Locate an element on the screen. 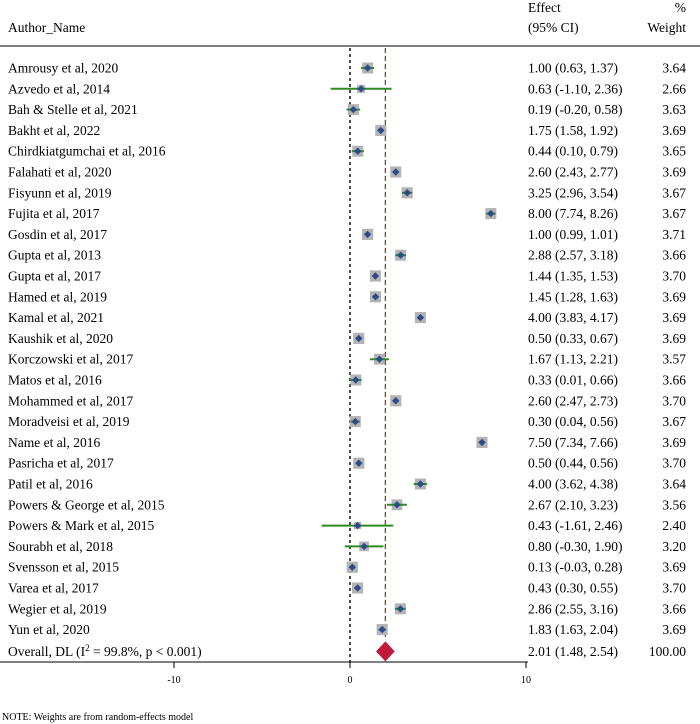  study-row: Azvedo et al, 2014 0.63 (-1.10, 2.36) 2.66 is located at coordinates (347, 88).